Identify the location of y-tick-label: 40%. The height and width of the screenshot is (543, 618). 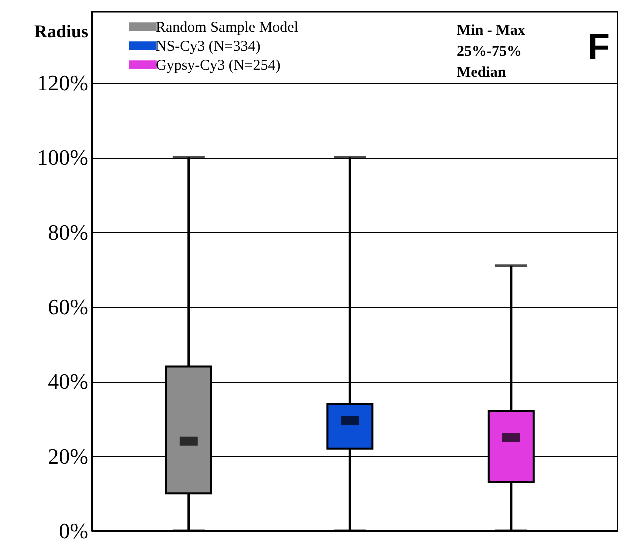
(68, 381).